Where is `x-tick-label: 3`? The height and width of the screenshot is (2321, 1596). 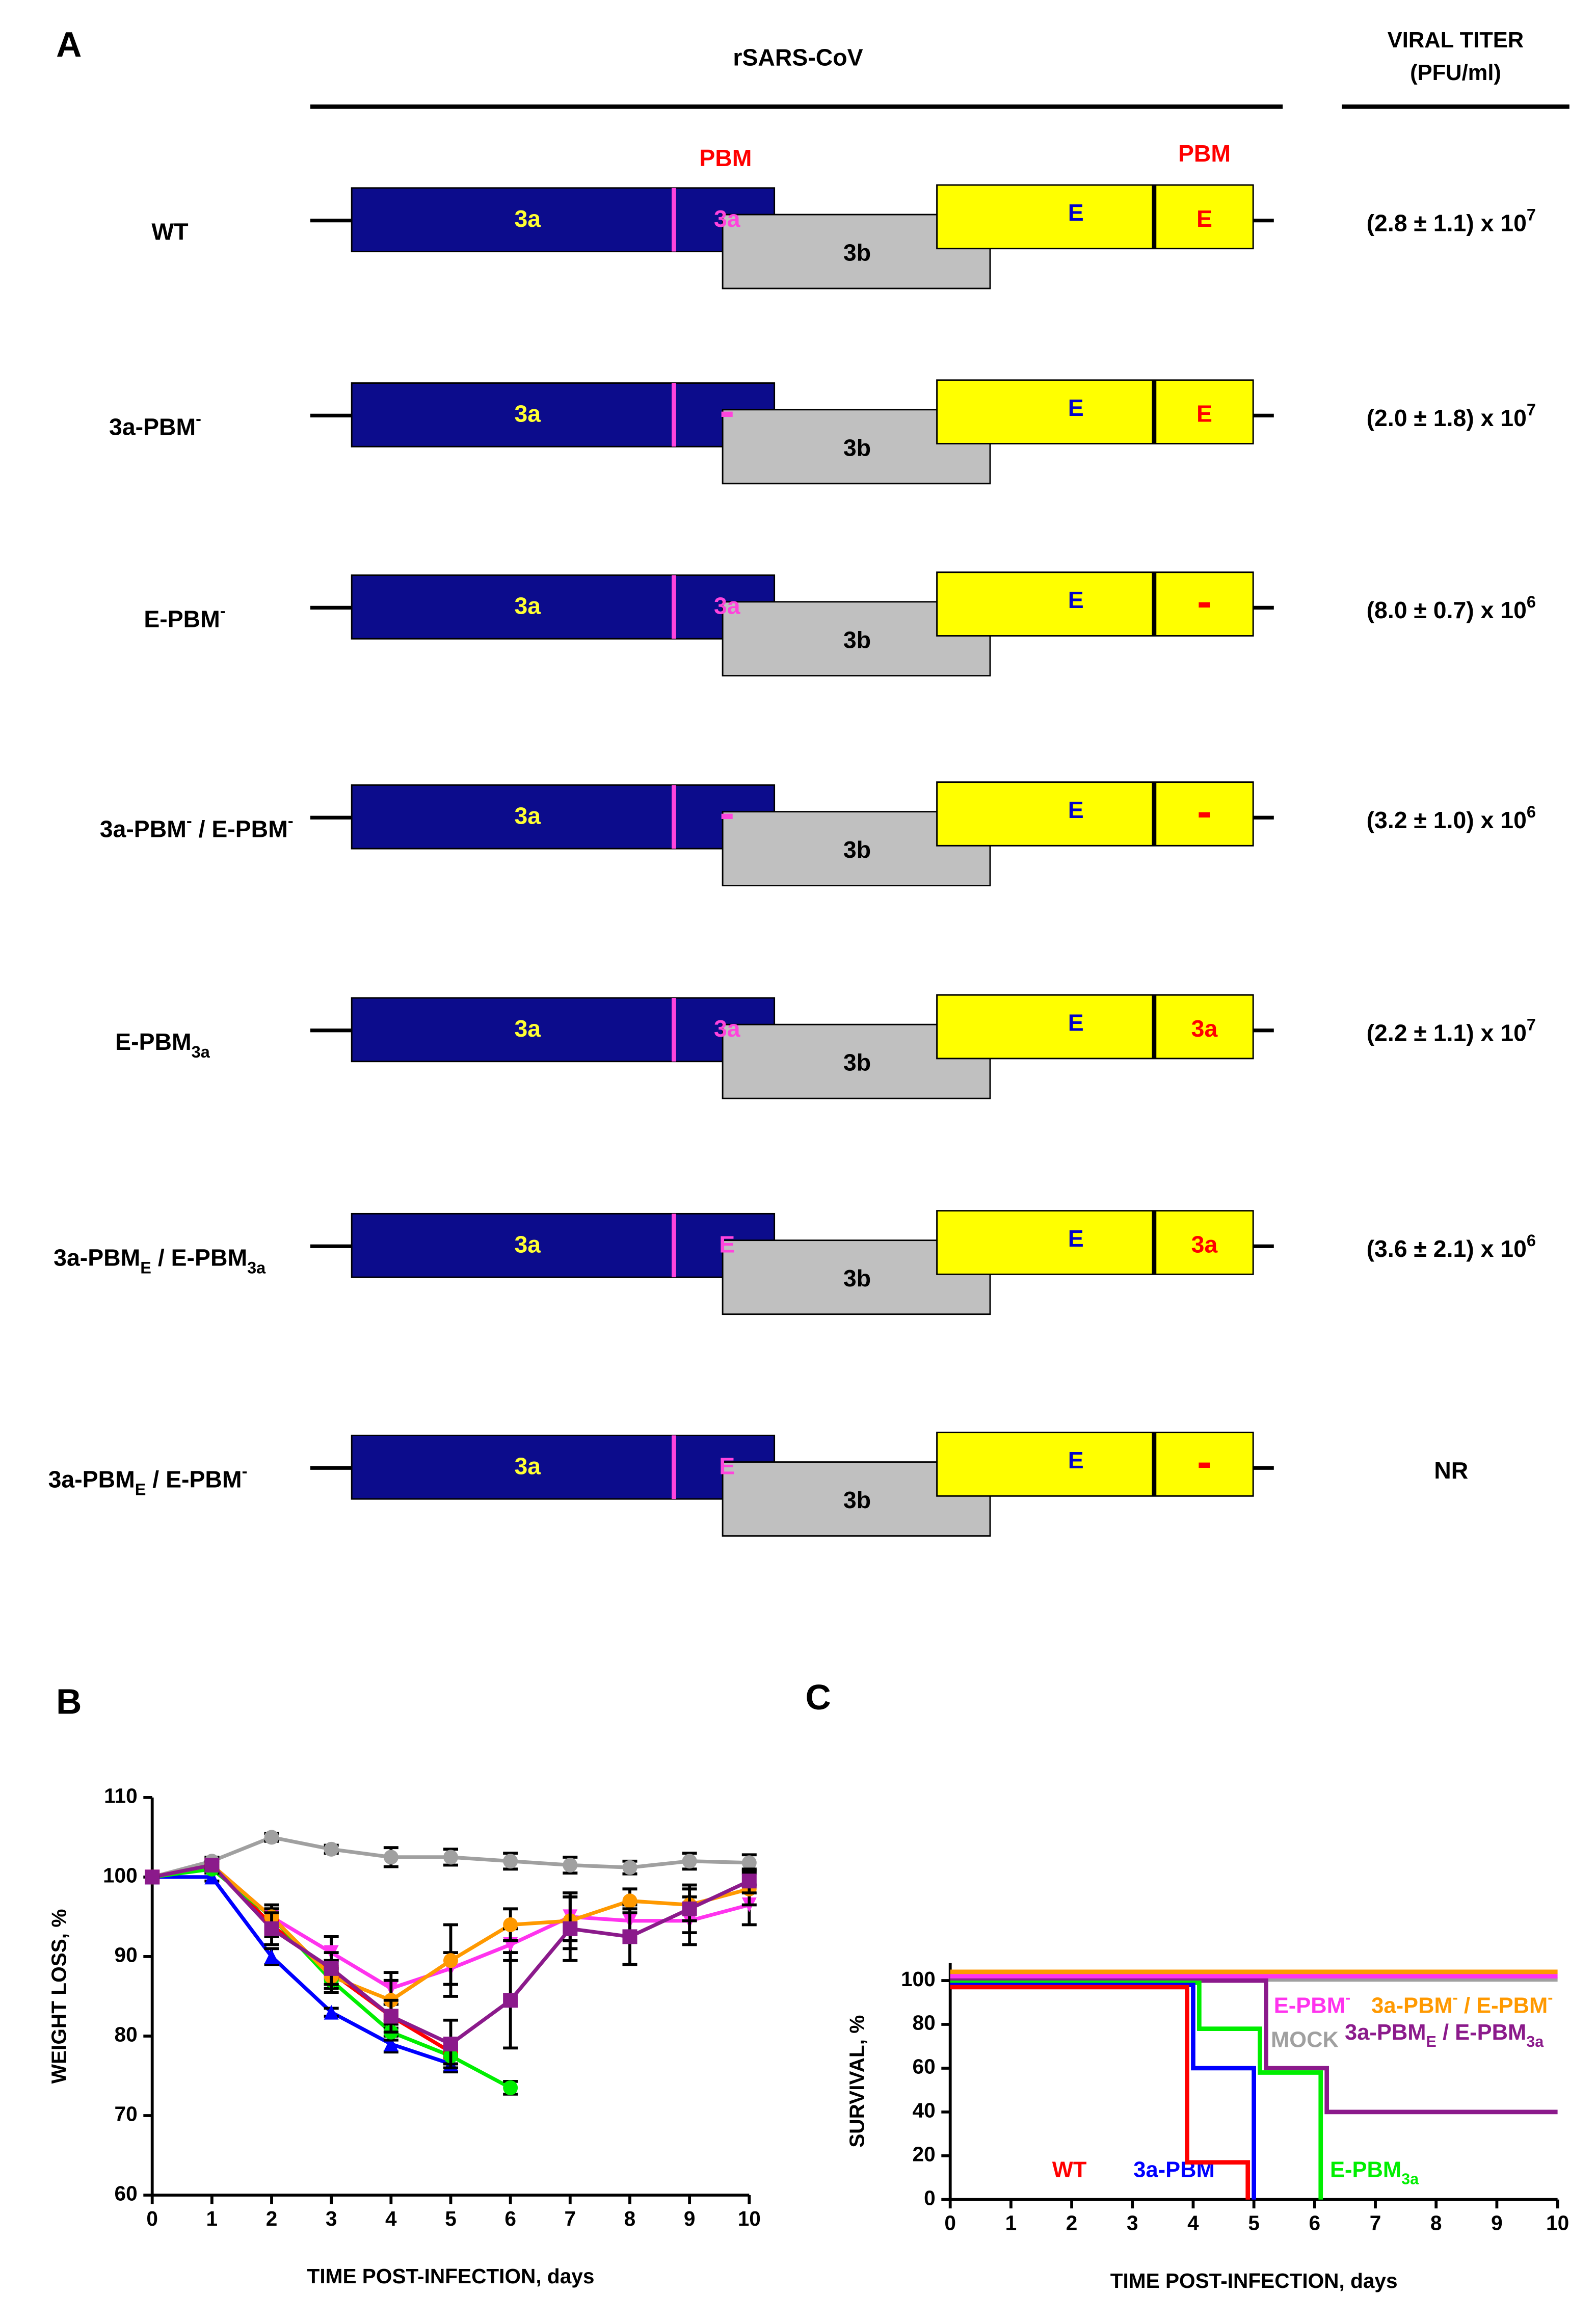 x-tick-label: 3 is located at coordinates (1132, 2223).